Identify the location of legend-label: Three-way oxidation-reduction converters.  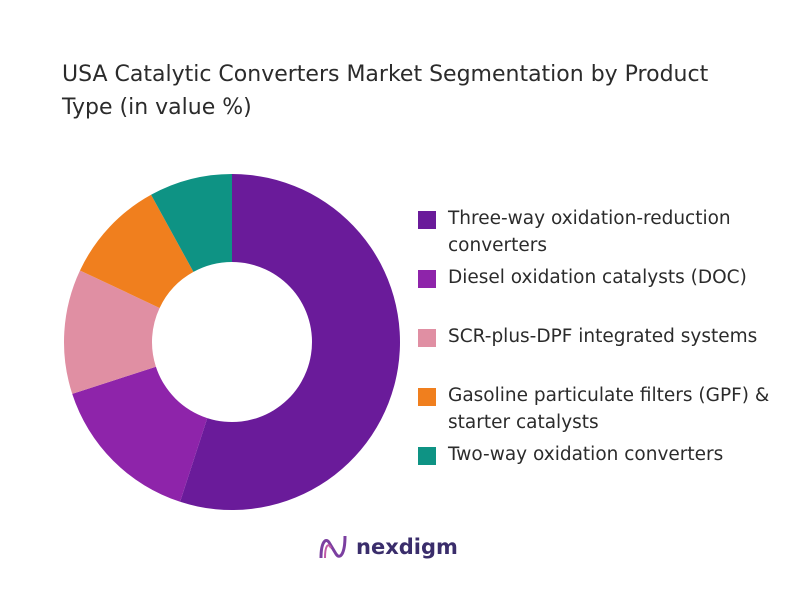
(589, 232).